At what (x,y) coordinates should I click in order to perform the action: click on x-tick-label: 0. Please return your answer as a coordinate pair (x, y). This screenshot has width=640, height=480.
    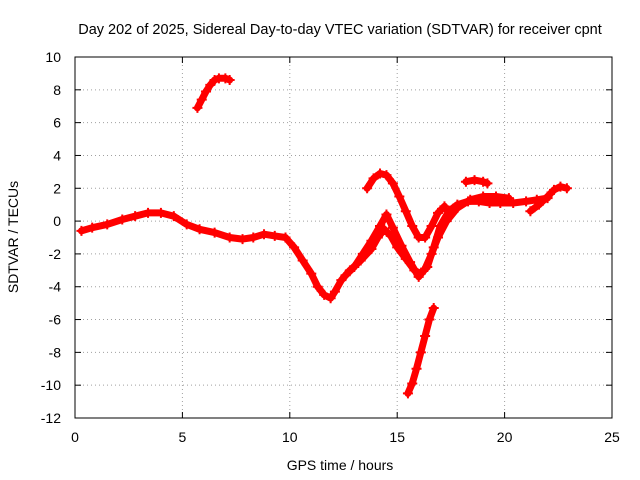
    Looking at the image, I should click on (75, 437).